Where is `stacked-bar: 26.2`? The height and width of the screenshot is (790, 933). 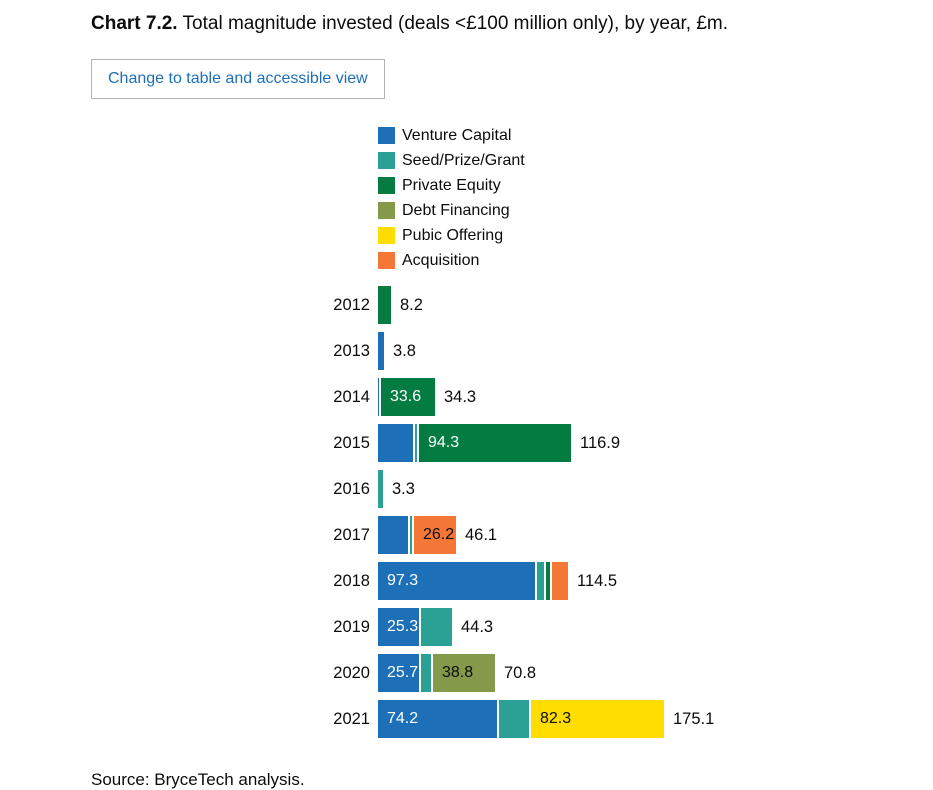 stacked-bar: 26.2 is located at coordinates (417, 535).